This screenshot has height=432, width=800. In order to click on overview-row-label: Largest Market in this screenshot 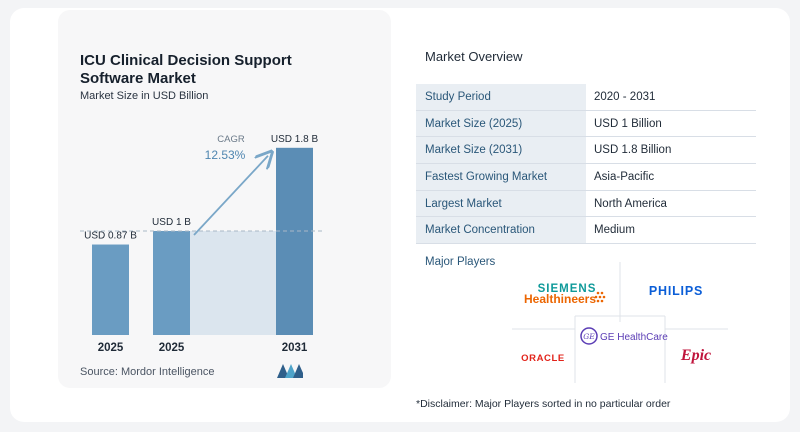, I will do `click(501, 203)`.